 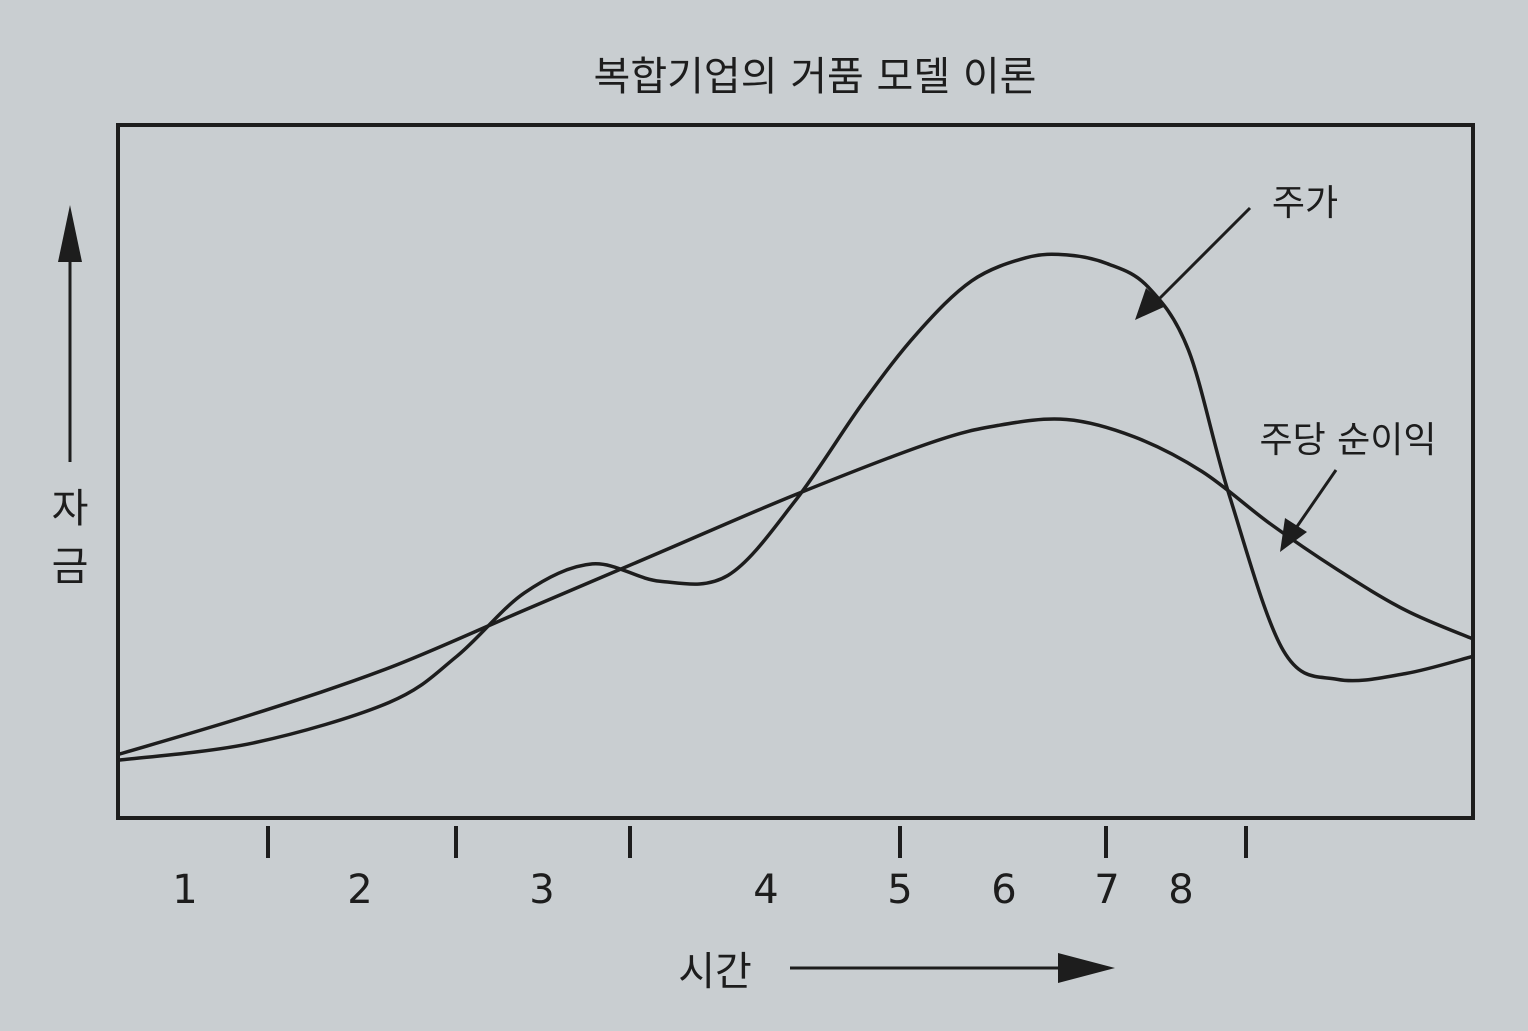 What do you see at coordinates (1106, 890) in the screenshot?
I see `x-tick-label-7: 7` at bounding box center [1106, 890].